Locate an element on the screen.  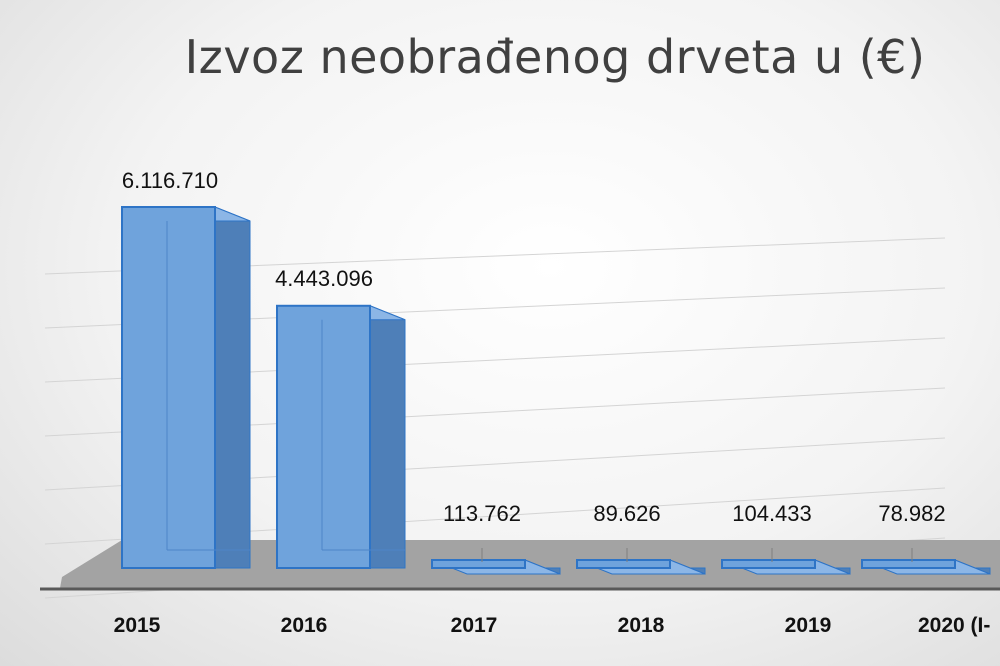
data-label: 6.116.710 is located at coordinates (170, 180).